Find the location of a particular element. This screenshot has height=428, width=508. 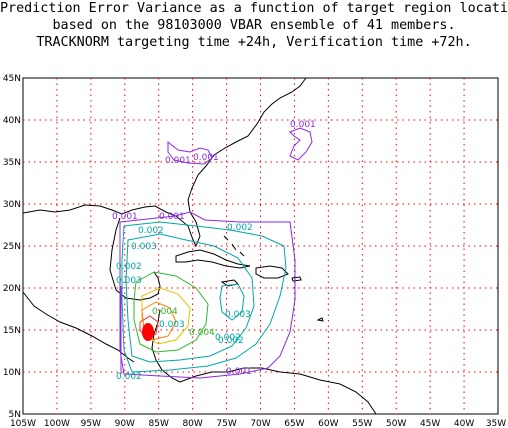

contour-0.002 is located at coordinates (204, 297).